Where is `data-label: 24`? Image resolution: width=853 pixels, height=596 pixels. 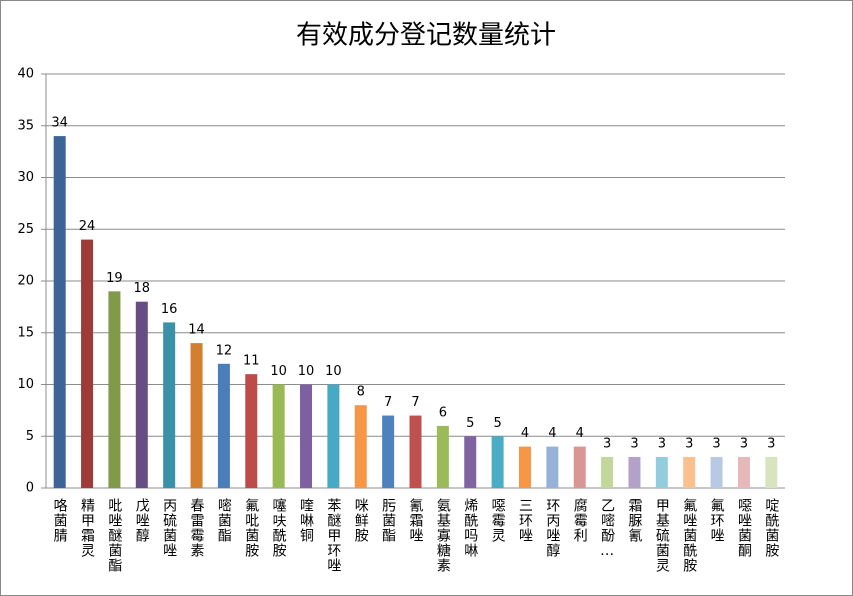 data-label: 24 is located at coordinates (87, 226).